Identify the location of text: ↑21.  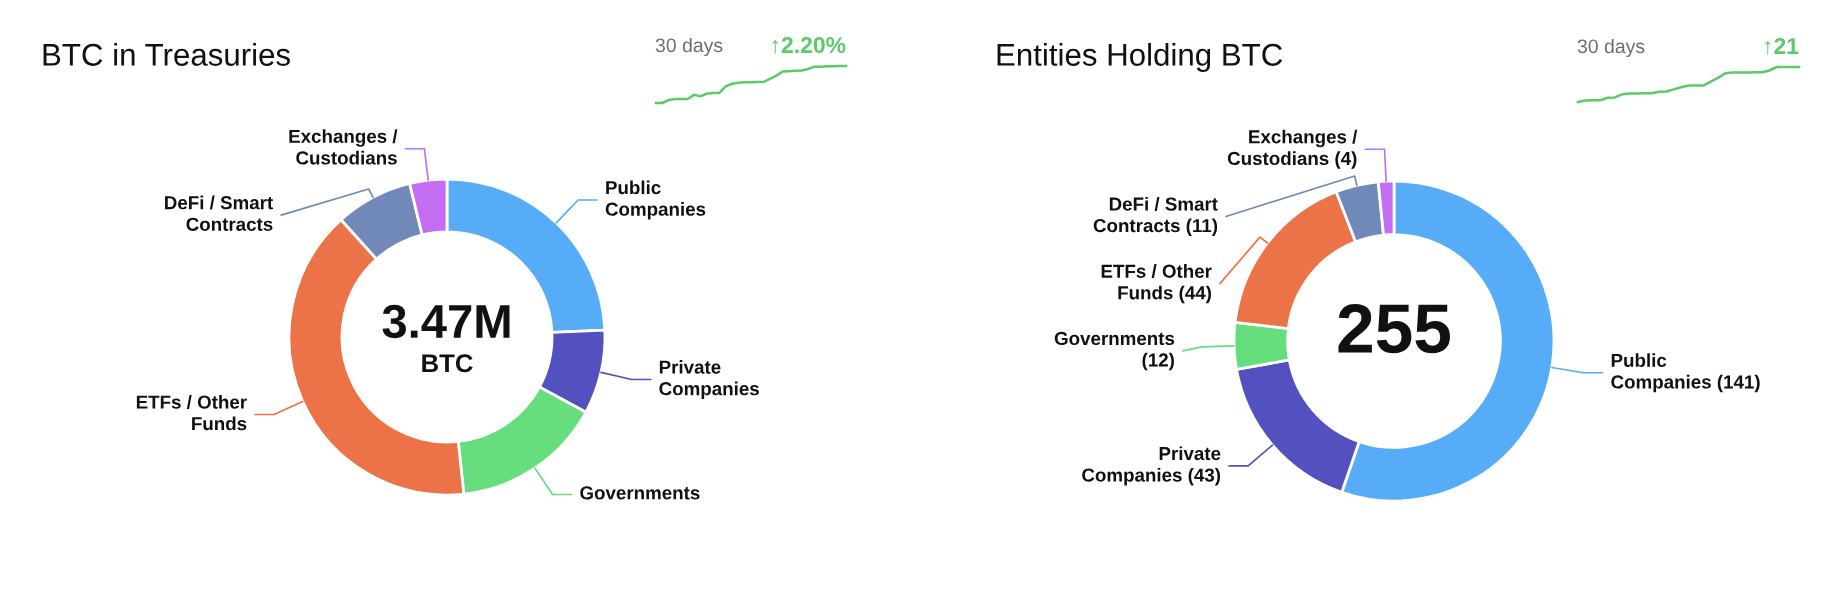
(1782, 46).